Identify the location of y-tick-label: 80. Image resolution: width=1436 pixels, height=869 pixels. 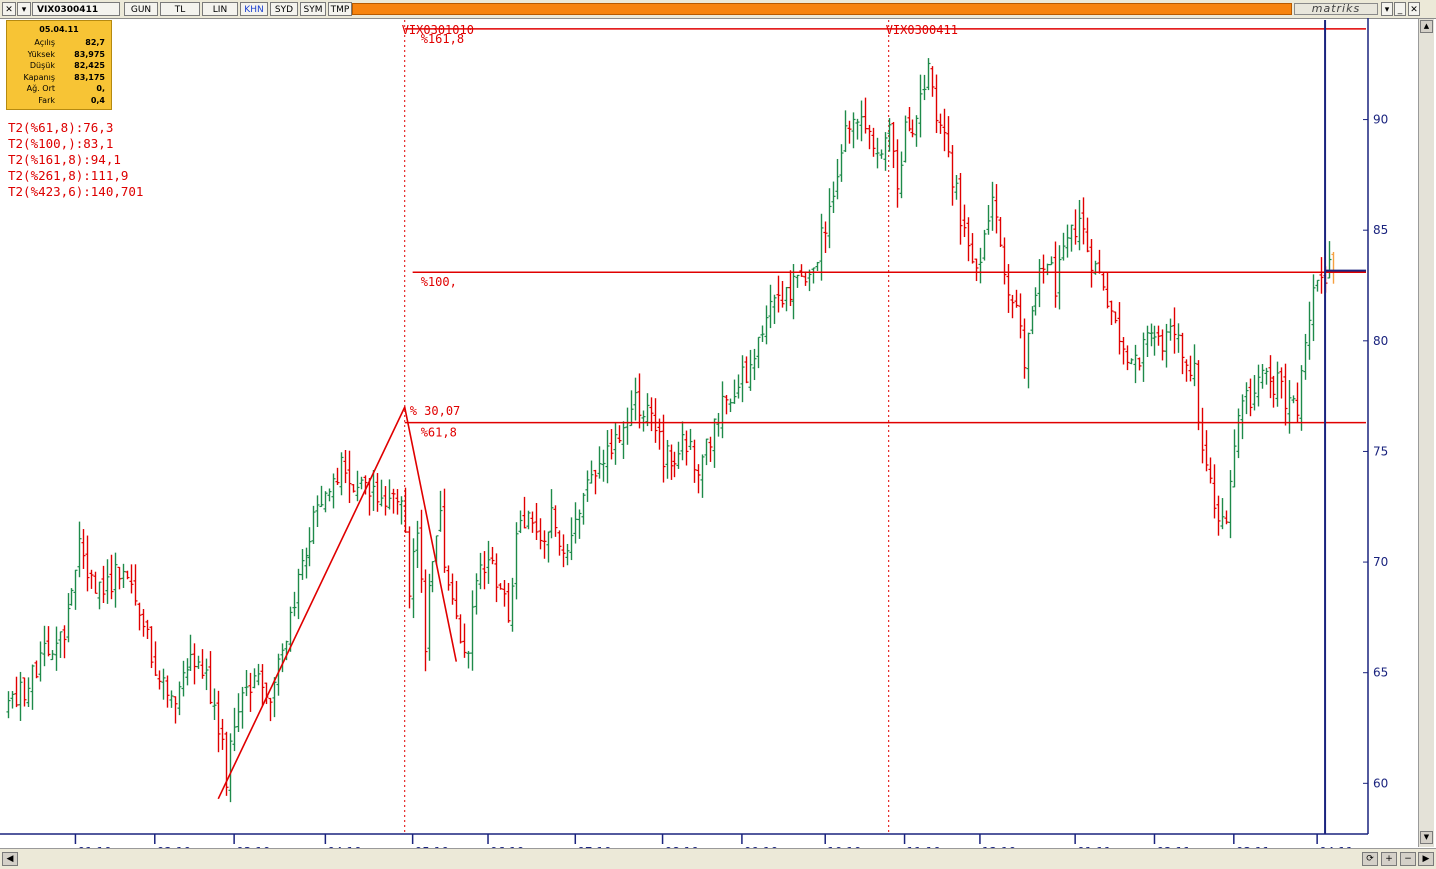
(1380, 341).